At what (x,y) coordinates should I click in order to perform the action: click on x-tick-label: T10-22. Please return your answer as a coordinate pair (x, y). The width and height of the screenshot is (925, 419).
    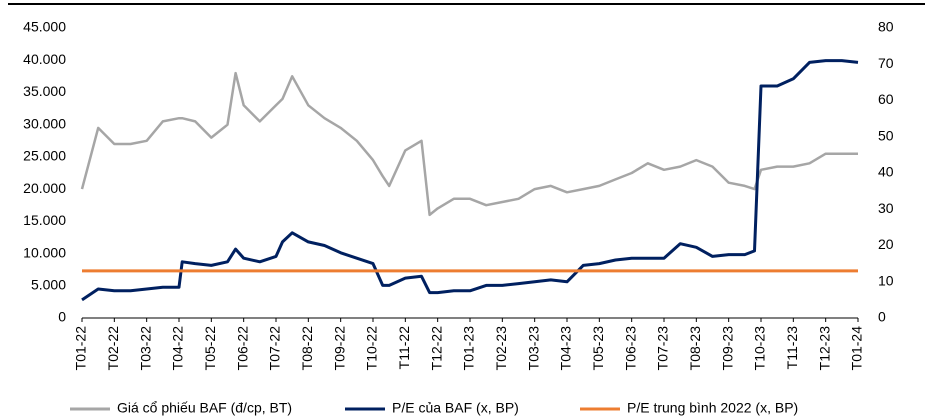
    Looking at the image, I should click on (372, 348).